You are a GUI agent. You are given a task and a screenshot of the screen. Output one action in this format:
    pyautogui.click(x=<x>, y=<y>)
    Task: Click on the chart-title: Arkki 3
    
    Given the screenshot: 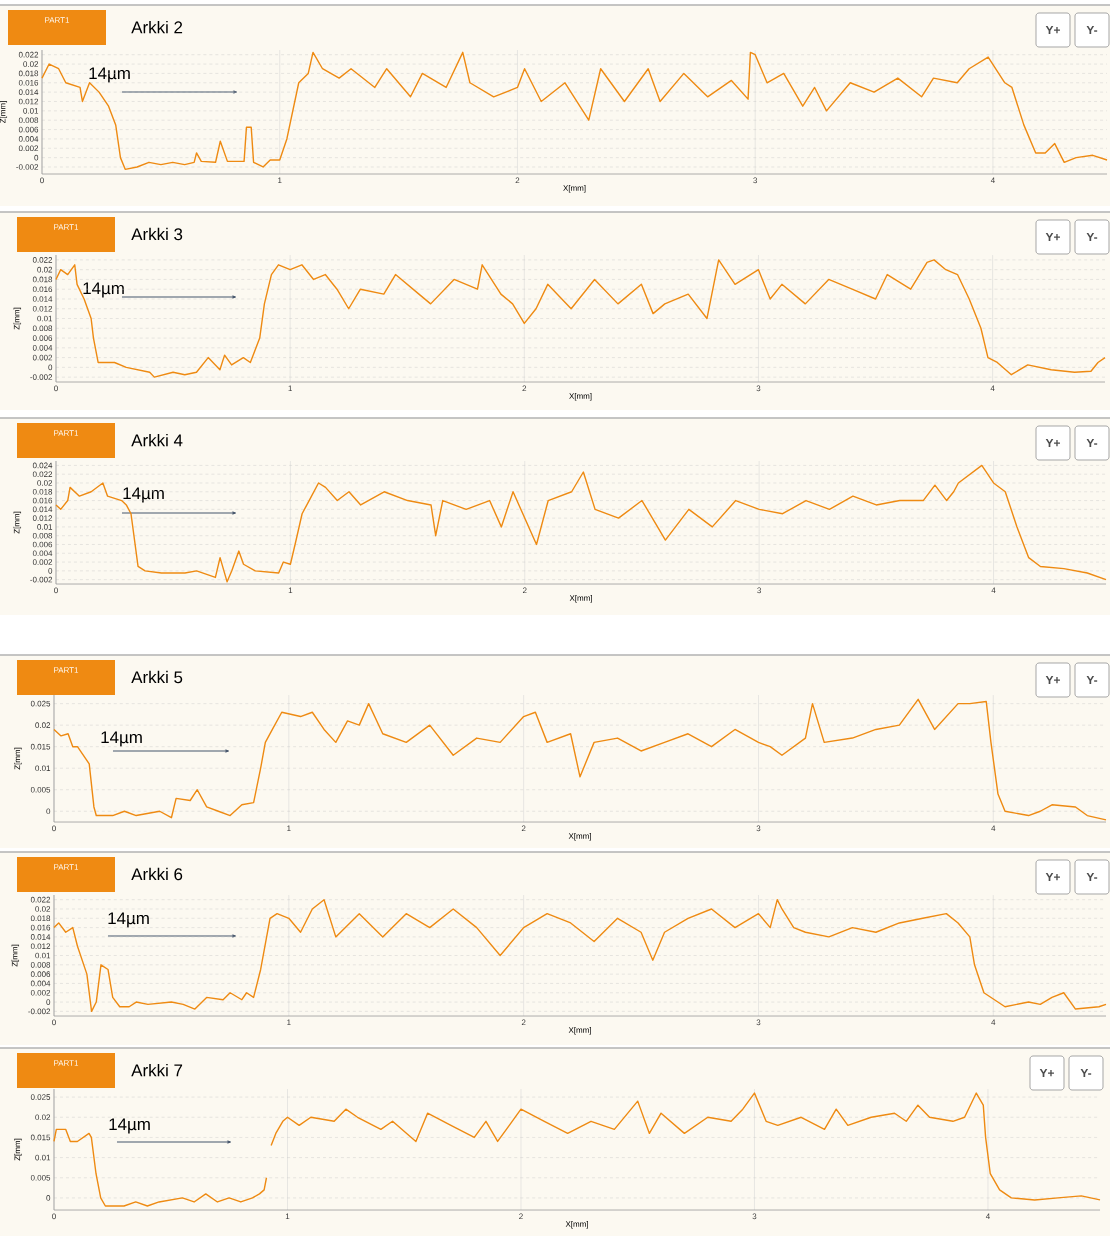 What is the action you would take?
    pyautogui.click(x=157, y=234)
    